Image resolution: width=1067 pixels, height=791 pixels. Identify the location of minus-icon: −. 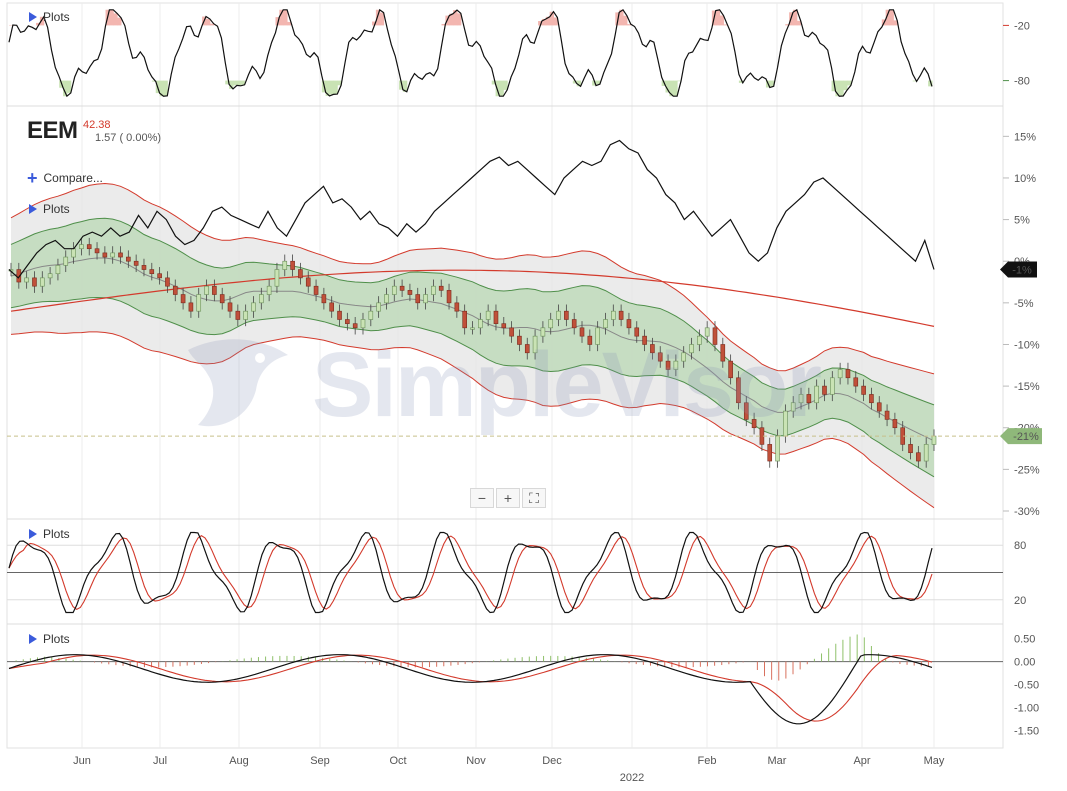
(482, 498).